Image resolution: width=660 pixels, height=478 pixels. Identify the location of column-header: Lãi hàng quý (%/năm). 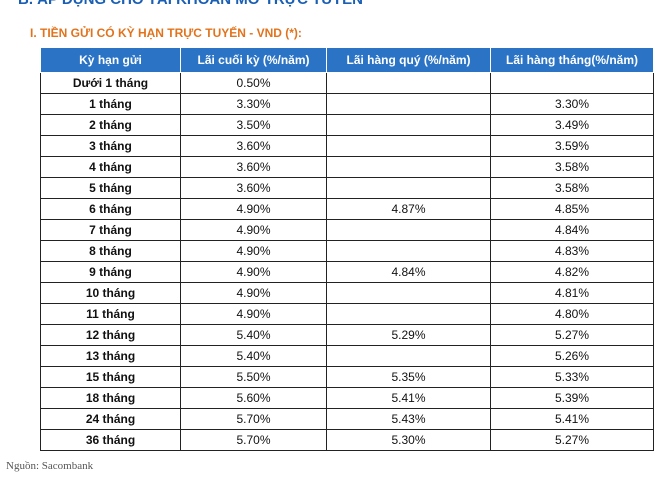
(408, 60).